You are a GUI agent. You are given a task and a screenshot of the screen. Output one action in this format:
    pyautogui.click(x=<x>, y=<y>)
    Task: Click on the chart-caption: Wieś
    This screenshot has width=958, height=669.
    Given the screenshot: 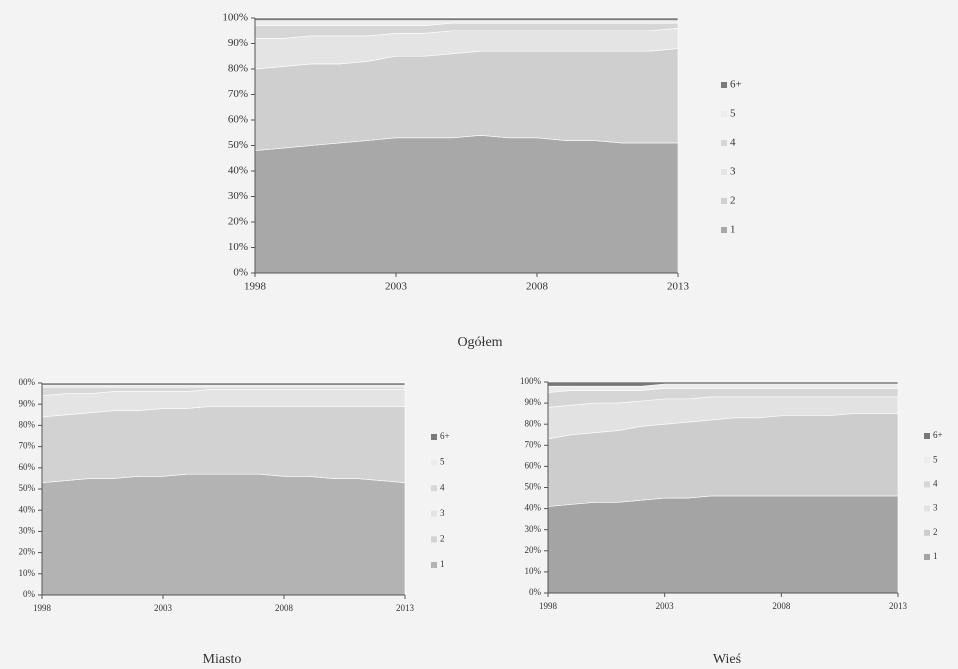 What is the action you would take?
    pyautogui.click(x=727, y=659)
    